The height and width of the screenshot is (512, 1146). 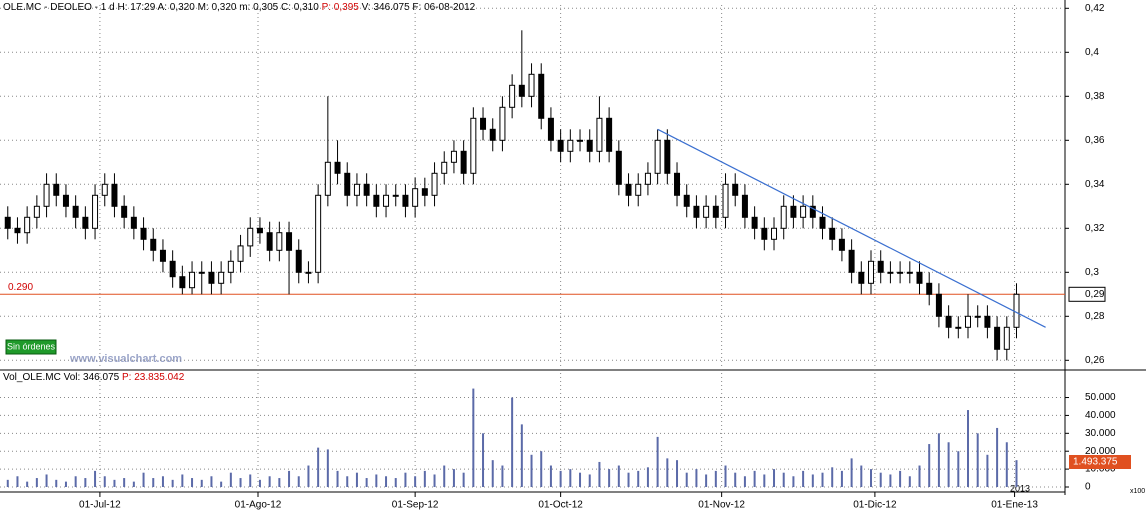 I want to click on hline-label: 0.290, so click(x=20, y=287).